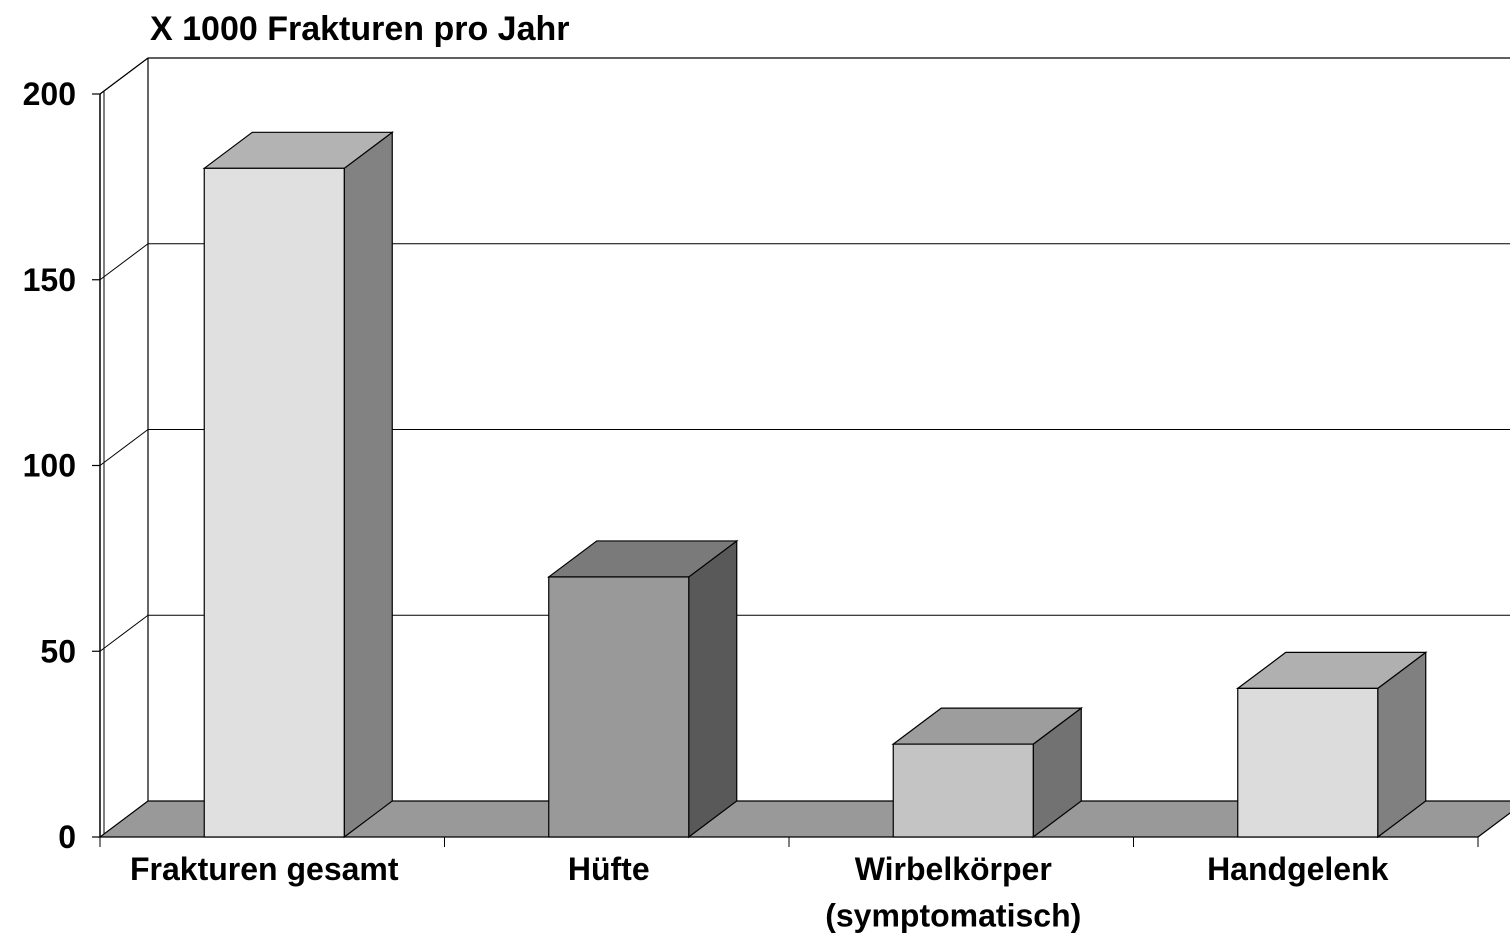  I want to click on y-tick-label: 0, so click(67, 837).